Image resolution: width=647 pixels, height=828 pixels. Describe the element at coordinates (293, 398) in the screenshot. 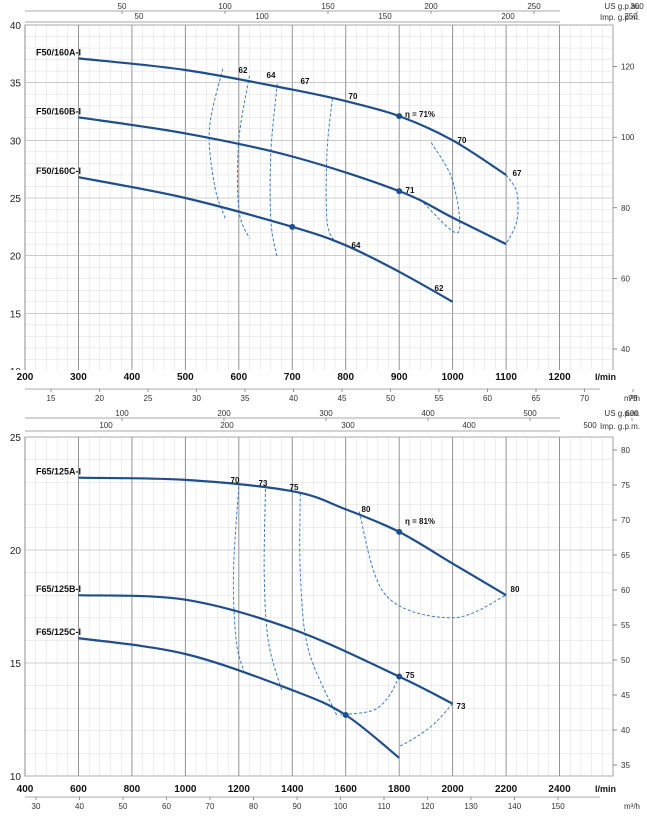

I see `m3h-tick-label: 40` at that location.